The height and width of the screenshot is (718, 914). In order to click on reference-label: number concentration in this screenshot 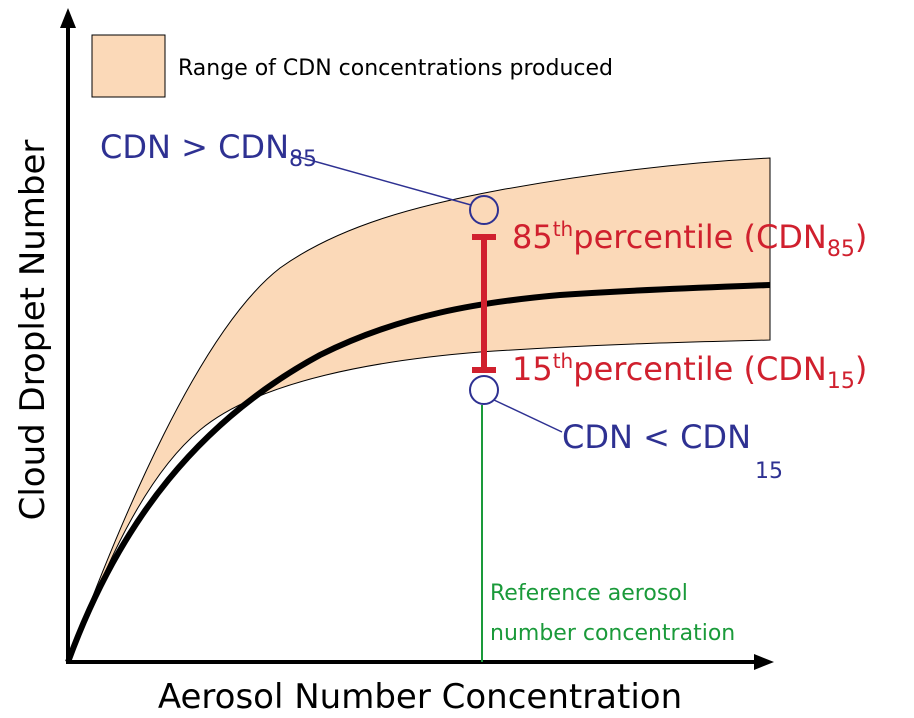, I will do `click(612, 633)`.